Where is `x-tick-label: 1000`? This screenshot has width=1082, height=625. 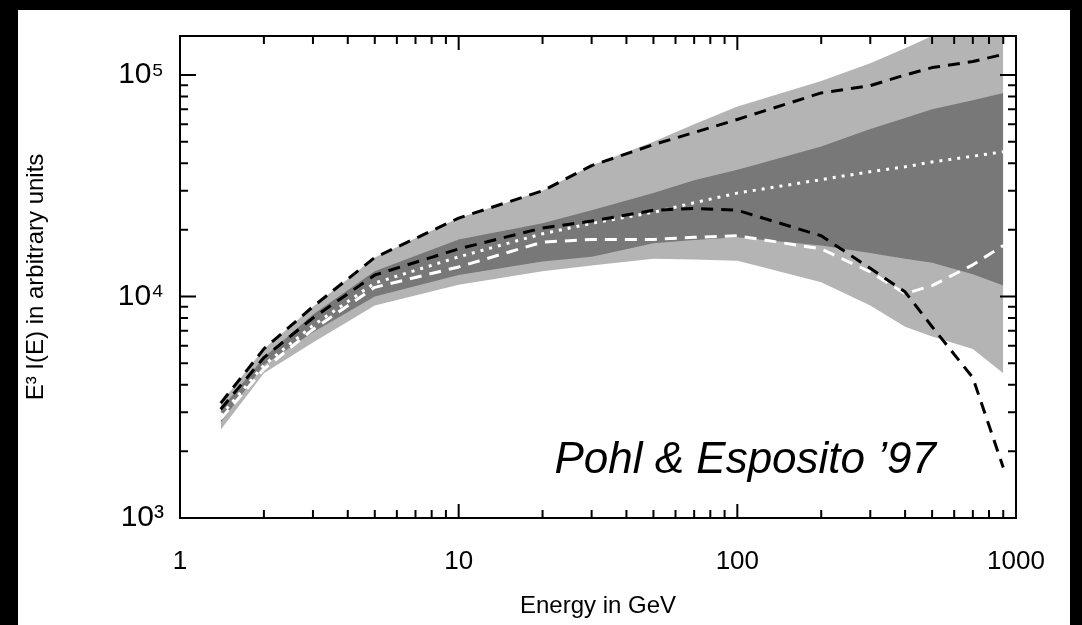 x-tick-label: 1000 is located at coordinates (1016, 559).